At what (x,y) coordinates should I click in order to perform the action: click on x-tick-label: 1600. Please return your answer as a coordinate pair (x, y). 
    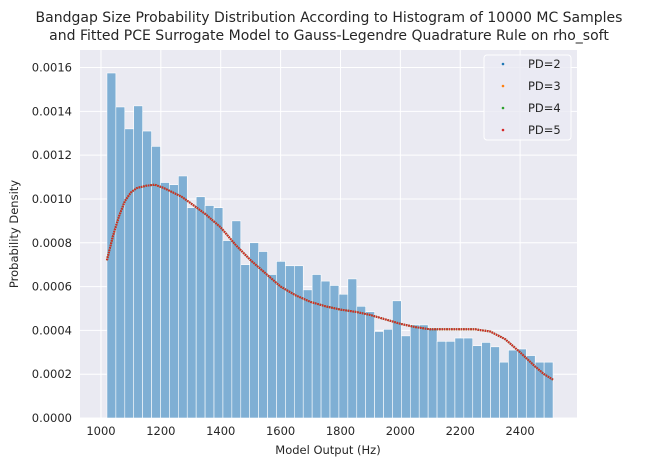
    Looking at the image, I should click on (280, 431).